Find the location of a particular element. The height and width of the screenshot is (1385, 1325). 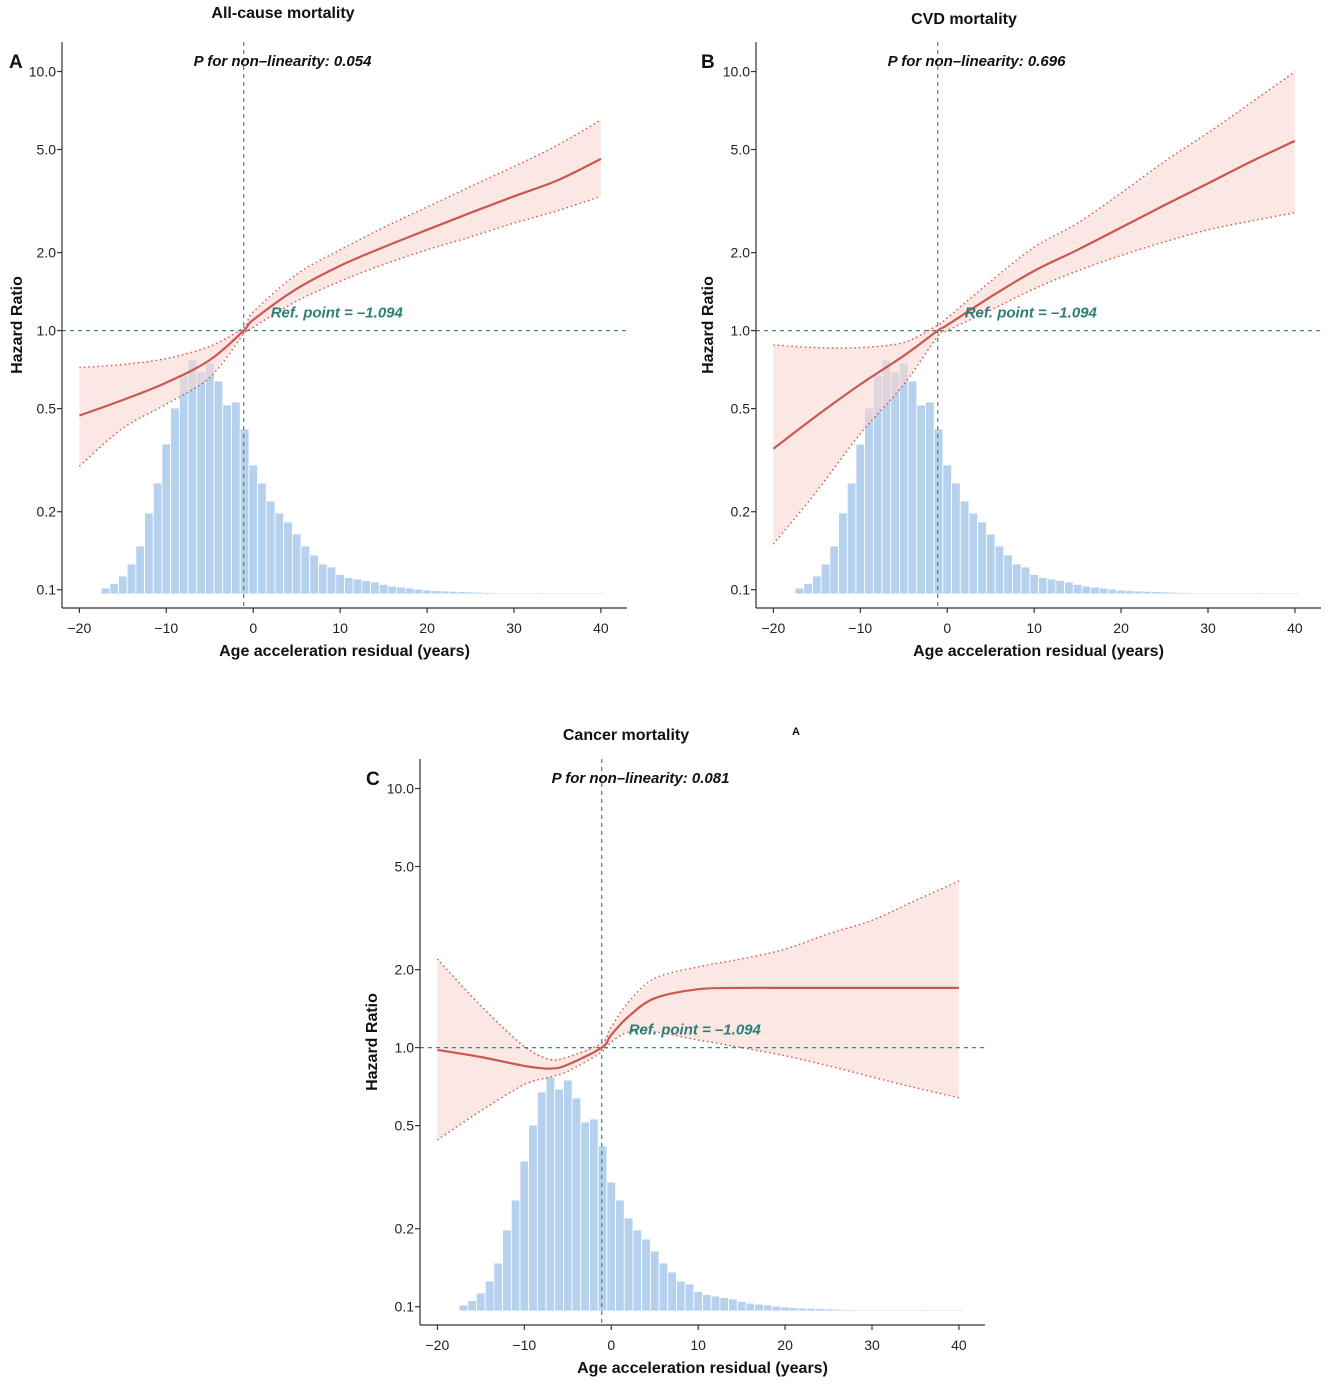

y-axis-label: Hazard Ratio is located at coordinates (372, 1042).